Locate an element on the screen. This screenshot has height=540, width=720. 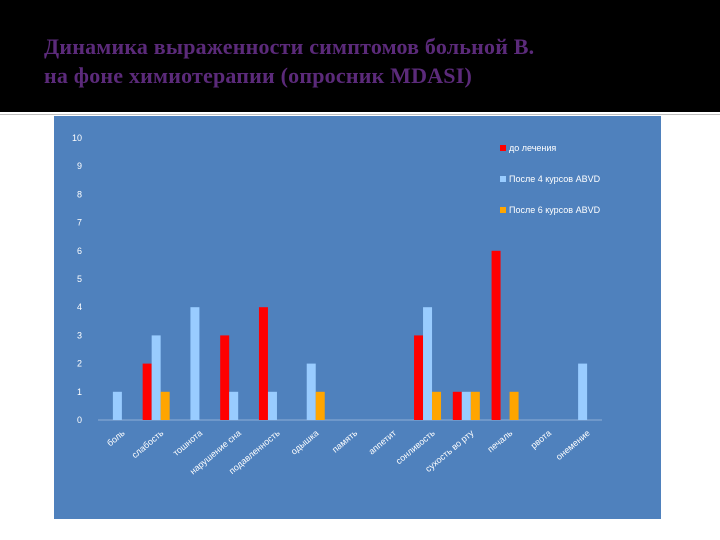
y-tick-label: 1 is located at coordinates (79, 392).